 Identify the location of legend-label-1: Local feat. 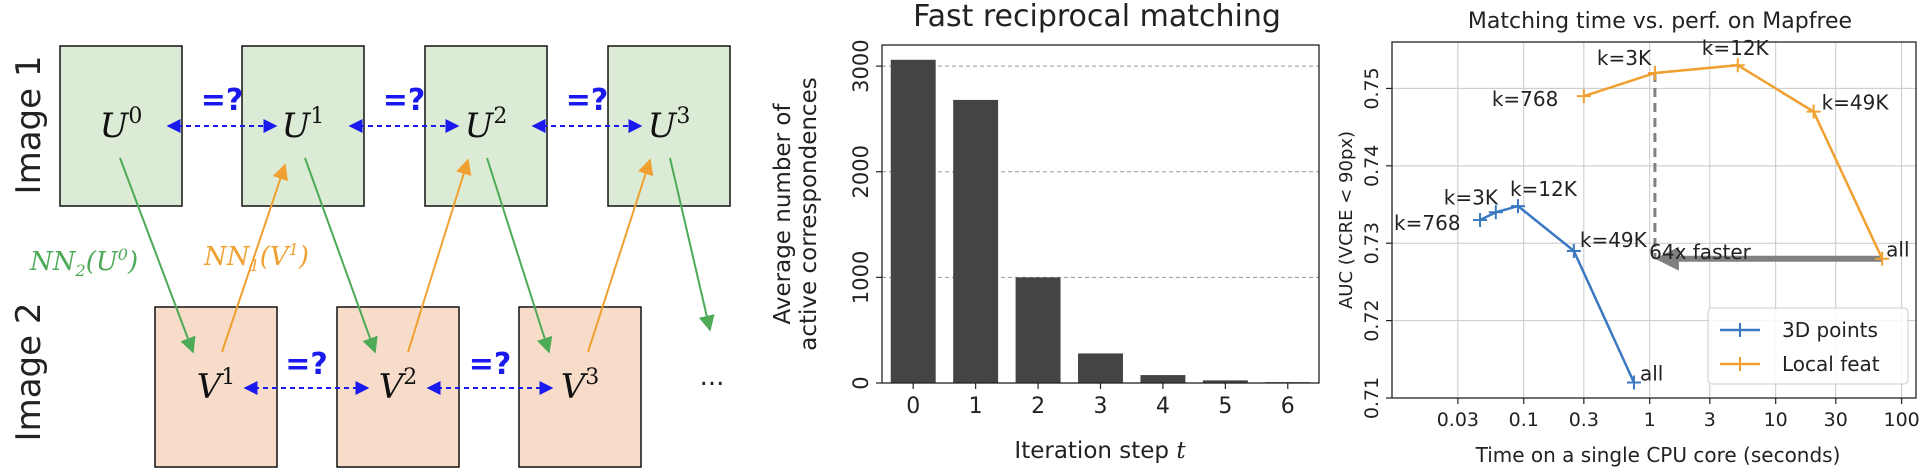
(1831, 364).